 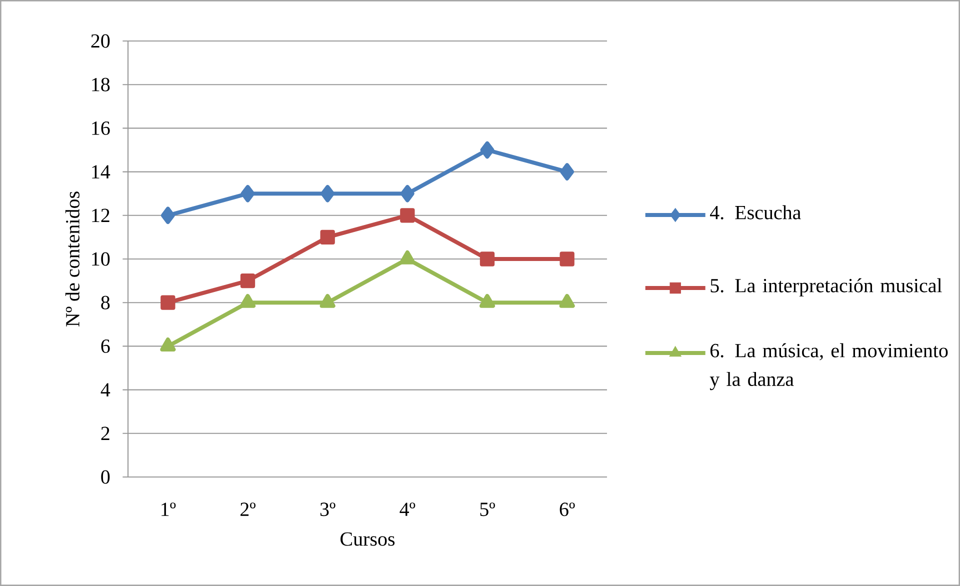 I want to click on x-tick-label: 1º, so click(x=169, y=509).